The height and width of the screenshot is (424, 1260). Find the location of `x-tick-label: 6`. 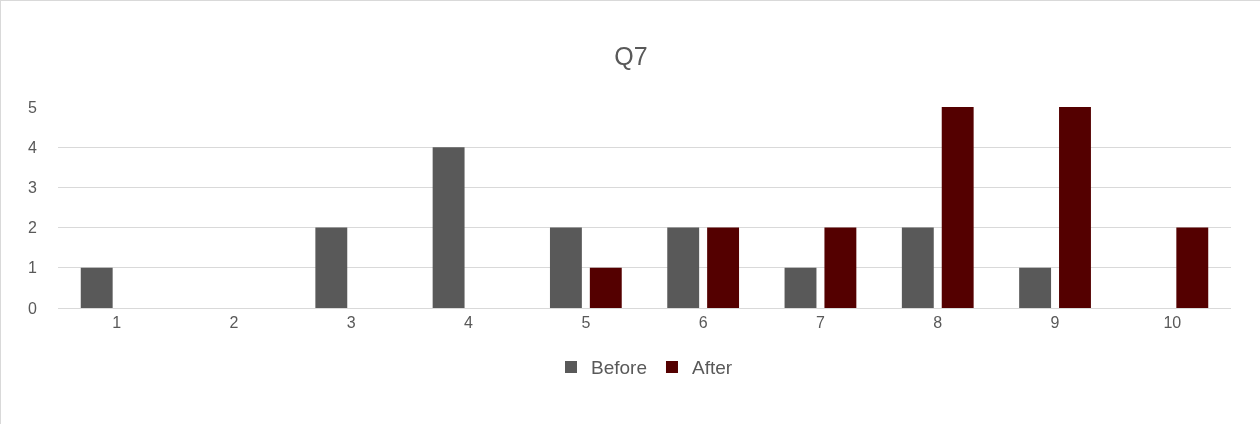

x-tick-label: 6 is located at coordinates (703, 323).